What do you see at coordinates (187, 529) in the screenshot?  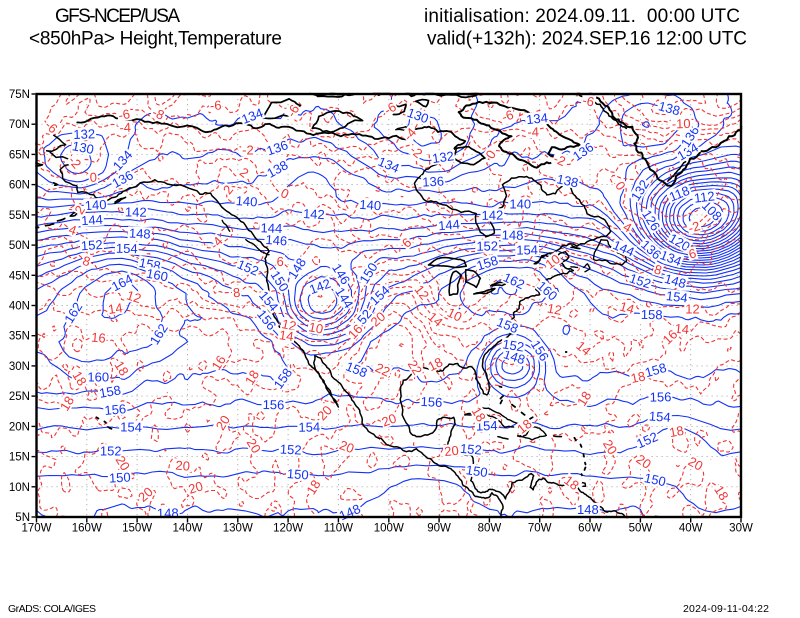 I see `svg-text: 140W` at bounding box center [187, 529].